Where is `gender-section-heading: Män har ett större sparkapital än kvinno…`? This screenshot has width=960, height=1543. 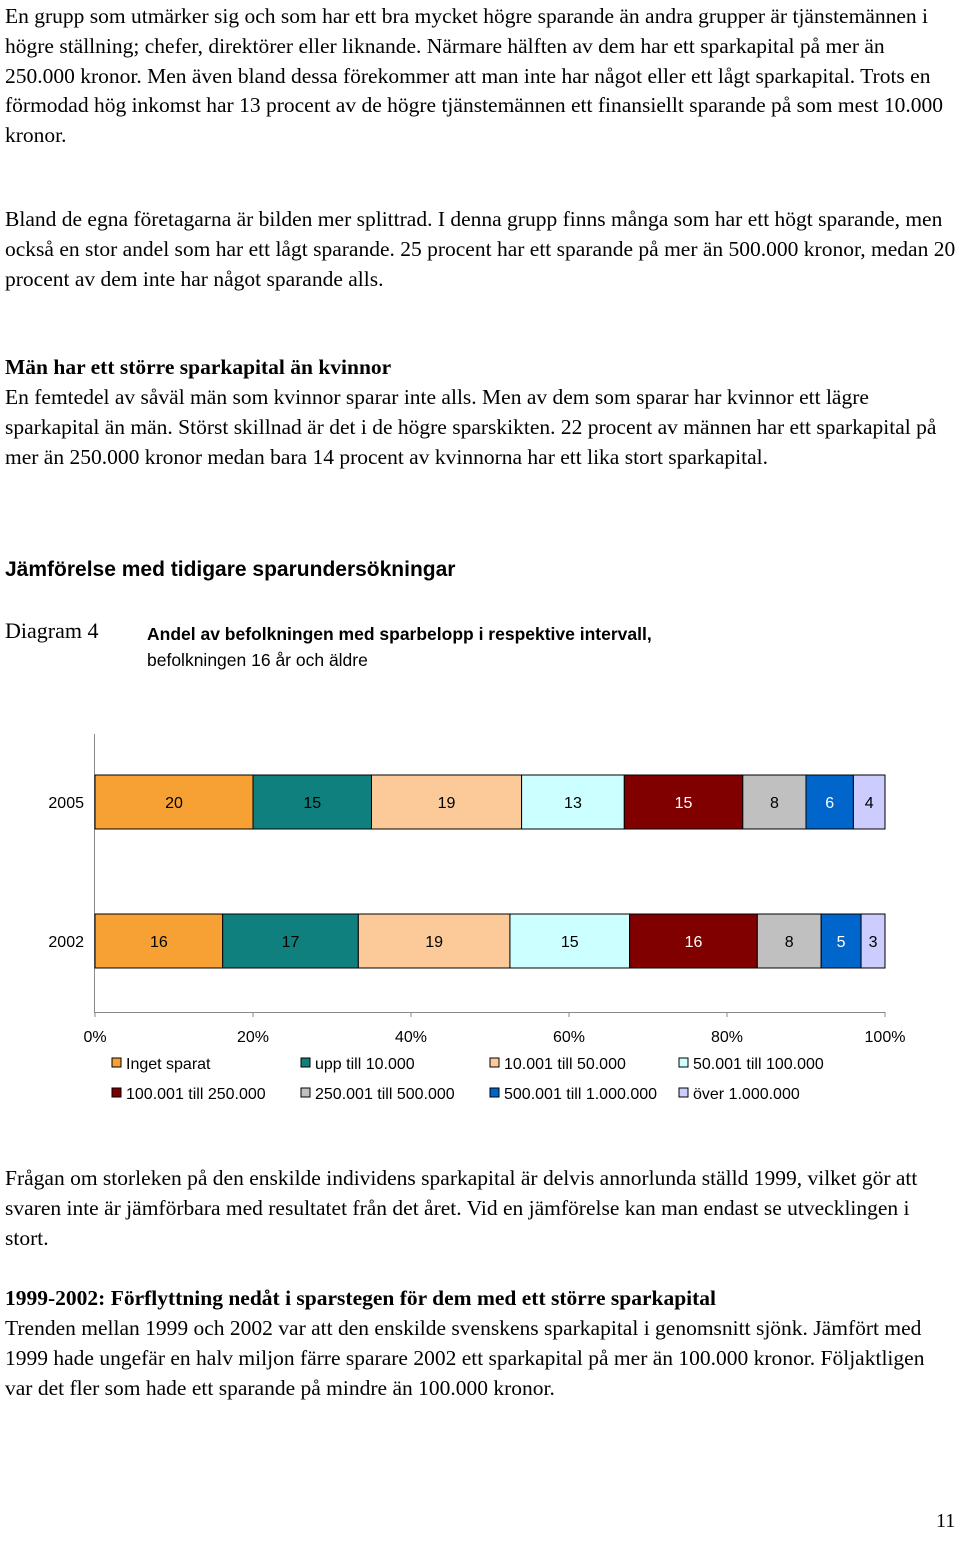
gender-section-heading: Män har ett större sparkapital än kvinno… is located at coordinates (198, 367).